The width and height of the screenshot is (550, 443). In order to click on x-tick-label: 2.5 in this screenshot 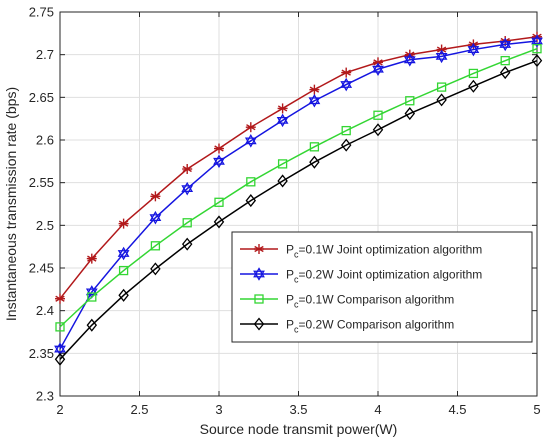, I will do `click(139, 409)`.